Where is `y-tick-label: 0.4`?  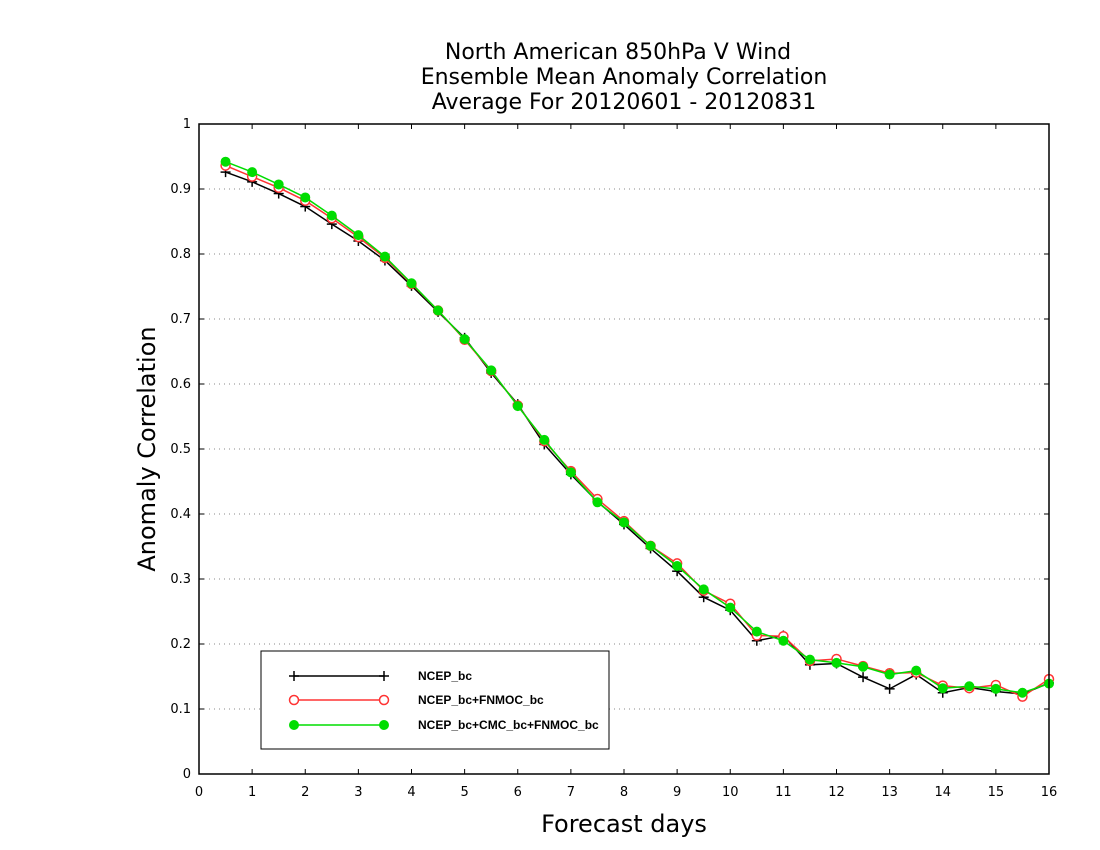 y-tick-label: 0.4 is located at coordinates (180, 514).